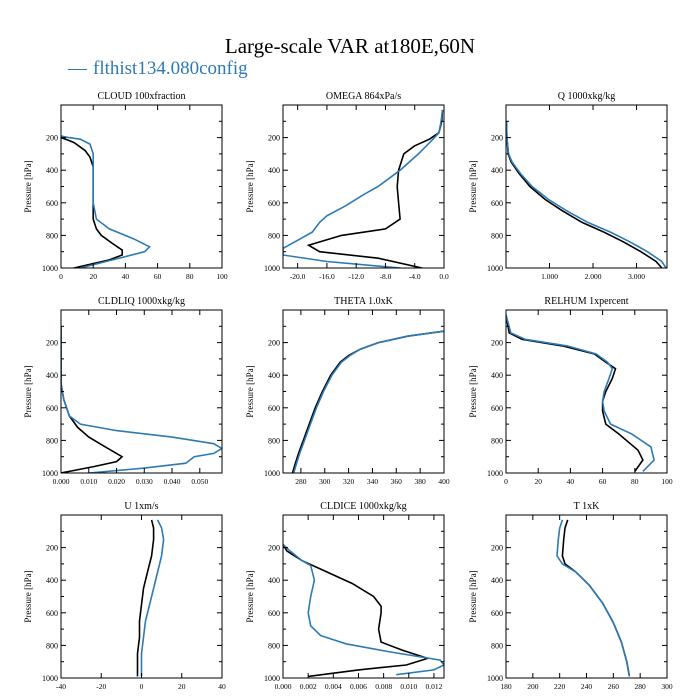 This screenshot has width=700, height=700. I want to click on x-tick-label: -12.0, so click(356, 276).